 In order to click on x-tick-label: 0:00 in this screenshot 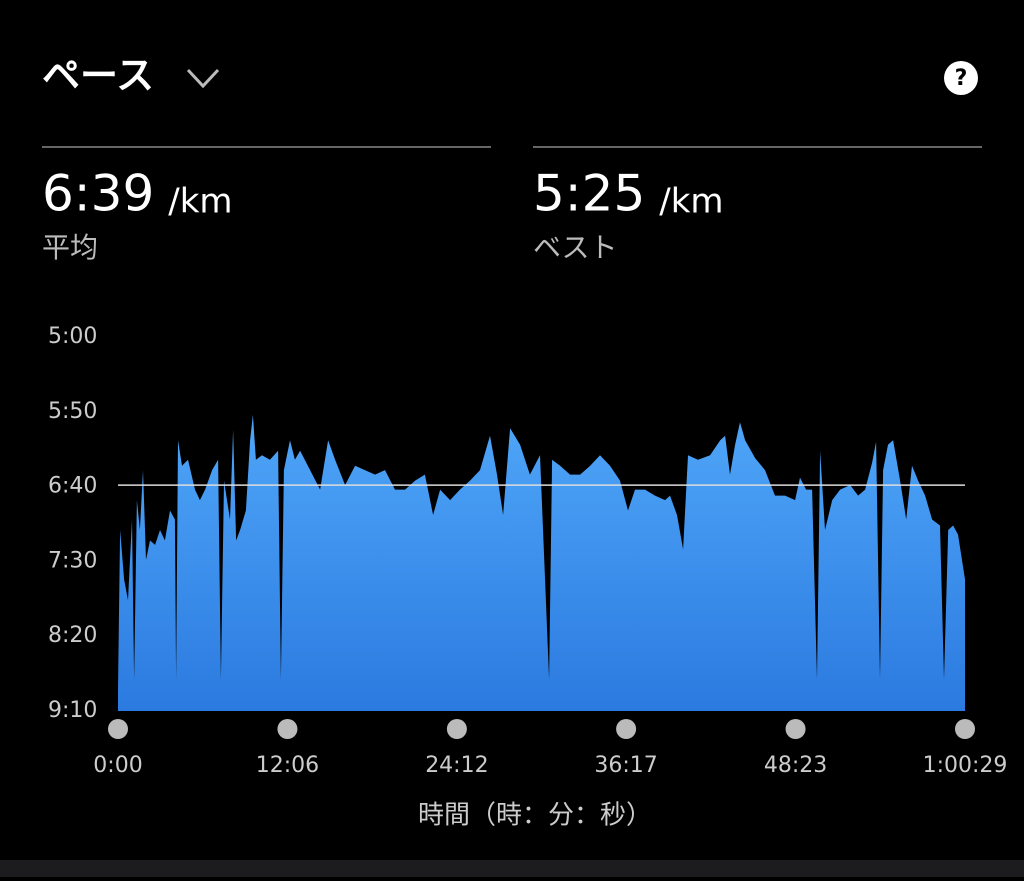, I will do `click(117, 765)`.